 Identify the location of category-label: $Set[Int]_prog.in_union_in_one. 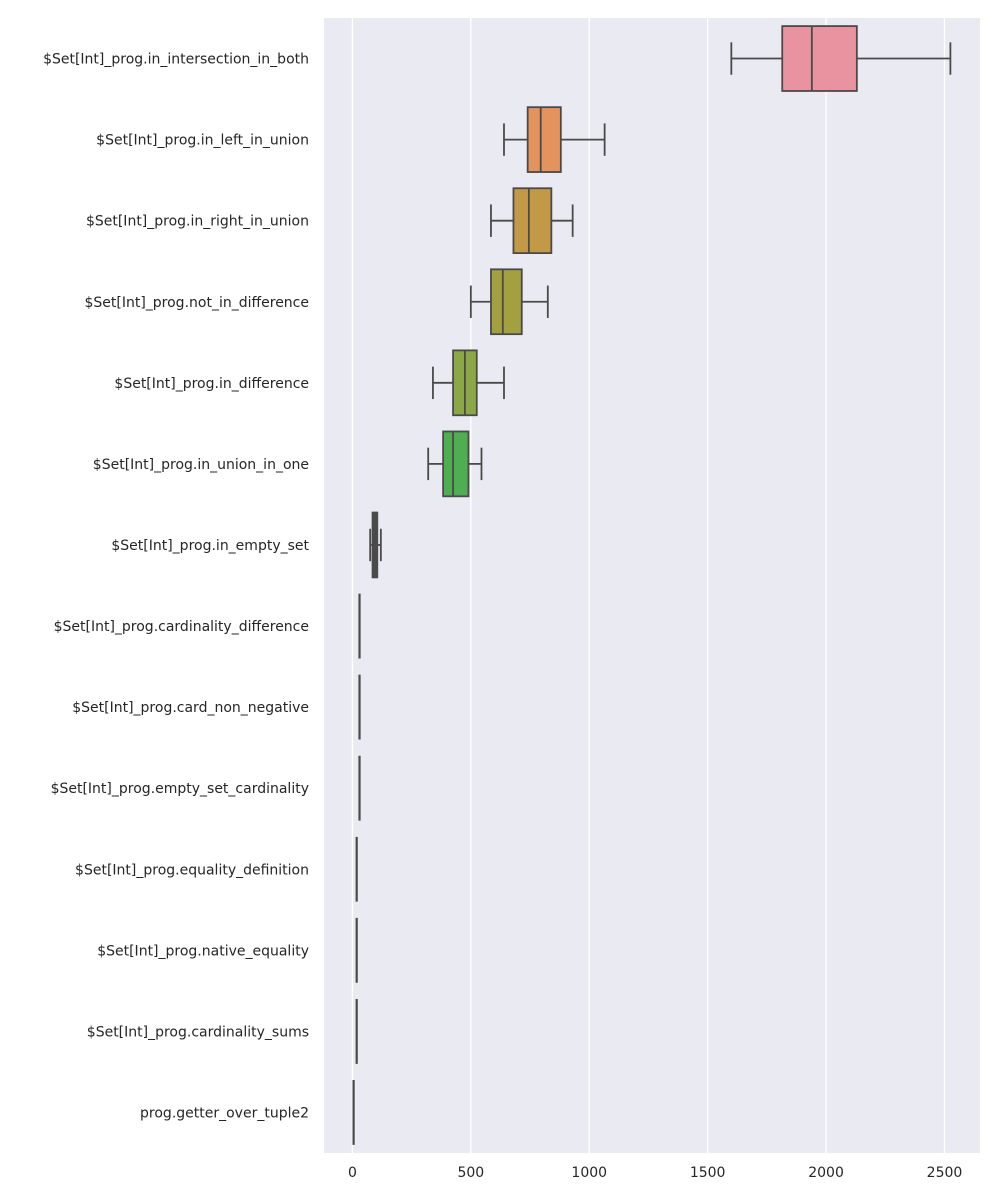
(201, 465).